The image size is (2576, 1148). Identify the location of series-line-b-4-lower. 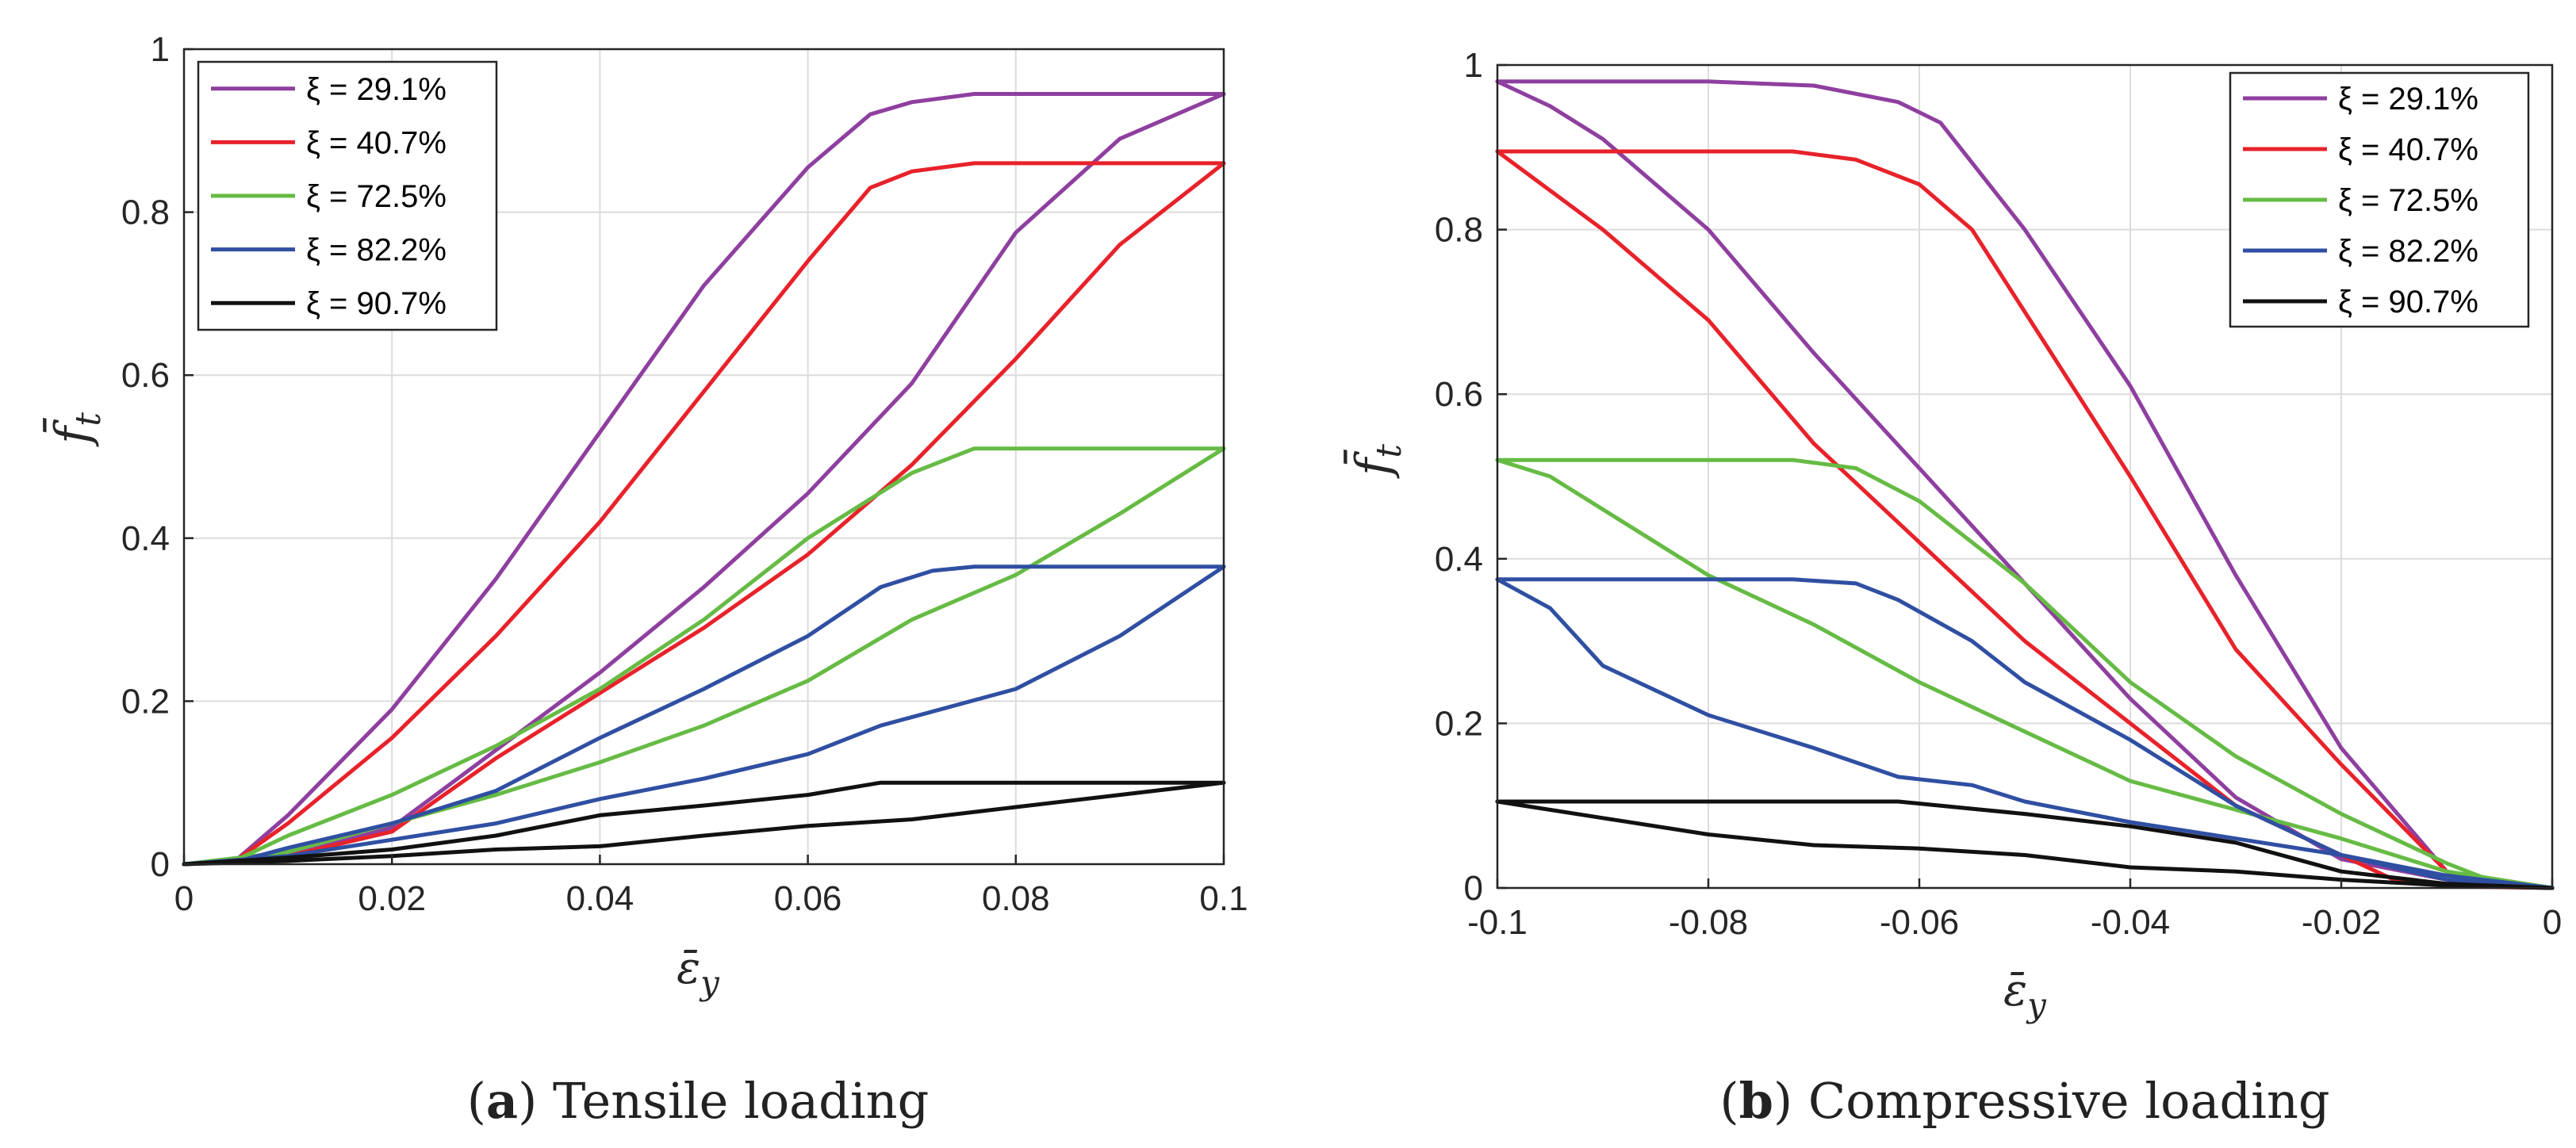
(2025, 844).